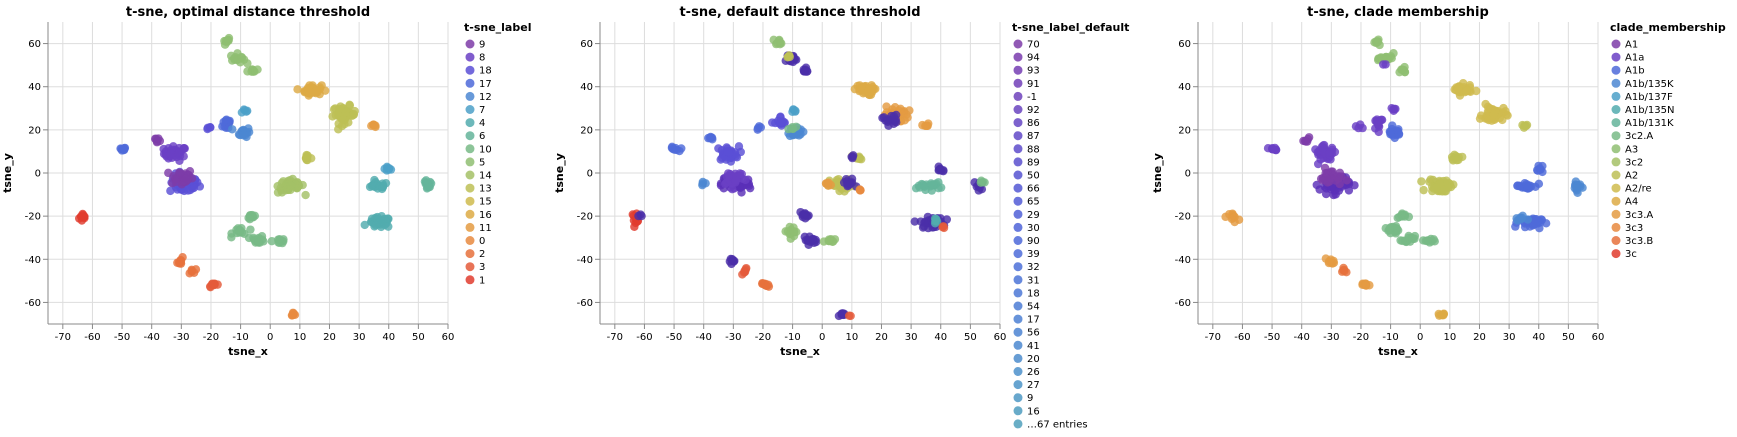 Image resolution: width=1737 pixels, height=437 pixels. I want to click on legend-label: -1, so click(1032, 97).